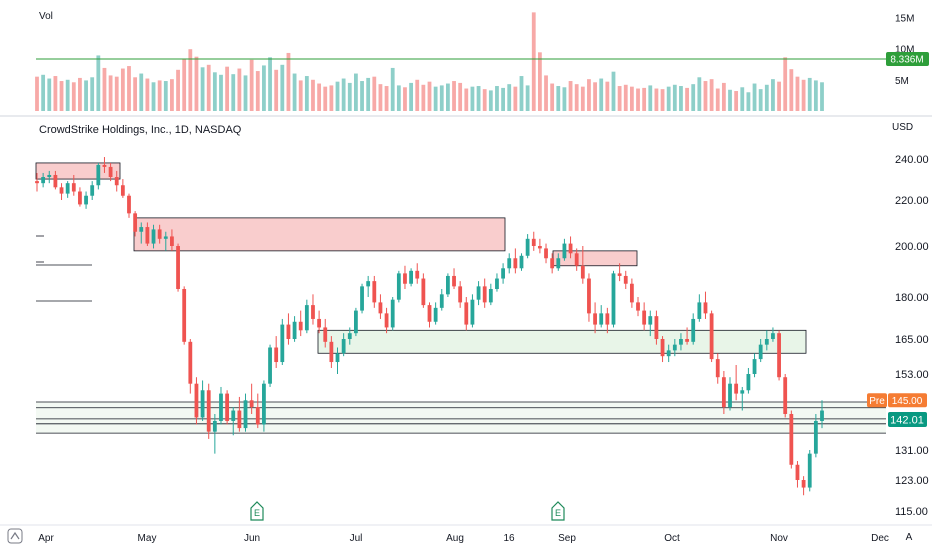 Image resolution: width=932 pixels, height=550 pixels. Describe the element at coordinates (463, 538) in the screenshot. I see `time-axis: Apr May Jun Jul Aug 16 Sep Oct Nov Dec` at that location.